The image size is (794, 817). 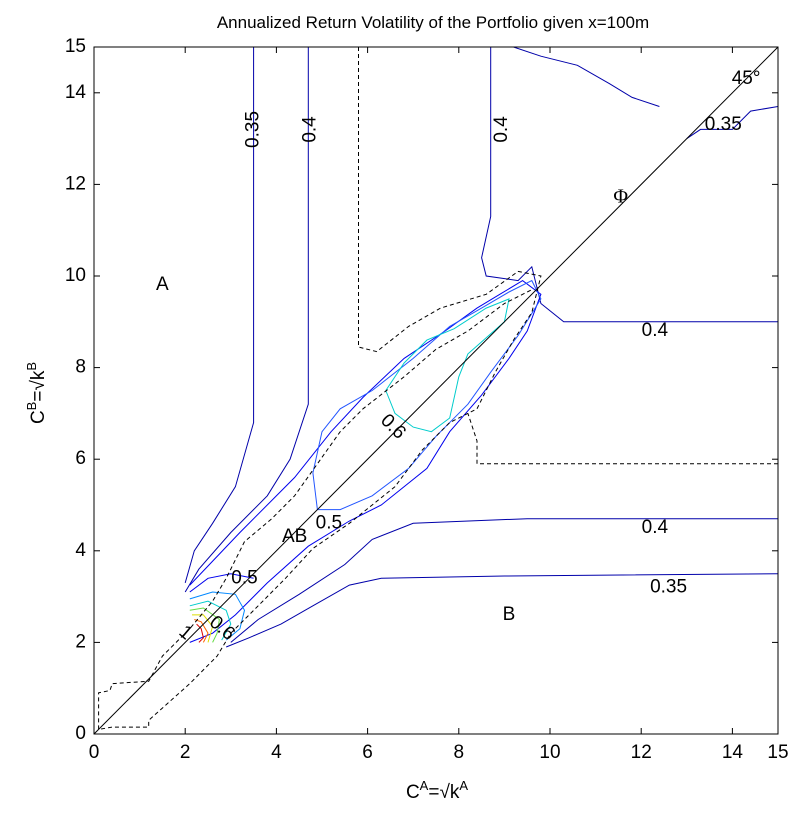 What do you see at coordinates (94, 752) in the screenshot?
I see `x-tick-label: 0` at bounding box center [94, 752].